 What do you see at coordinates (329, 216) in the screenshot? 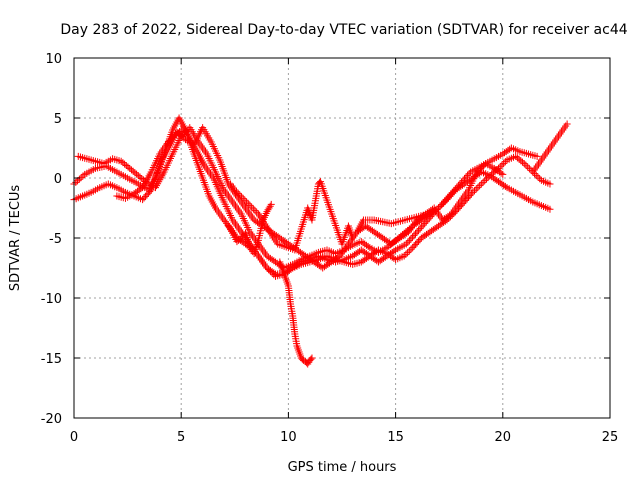
I see `series-isolated` at bounding box center [329, 216].